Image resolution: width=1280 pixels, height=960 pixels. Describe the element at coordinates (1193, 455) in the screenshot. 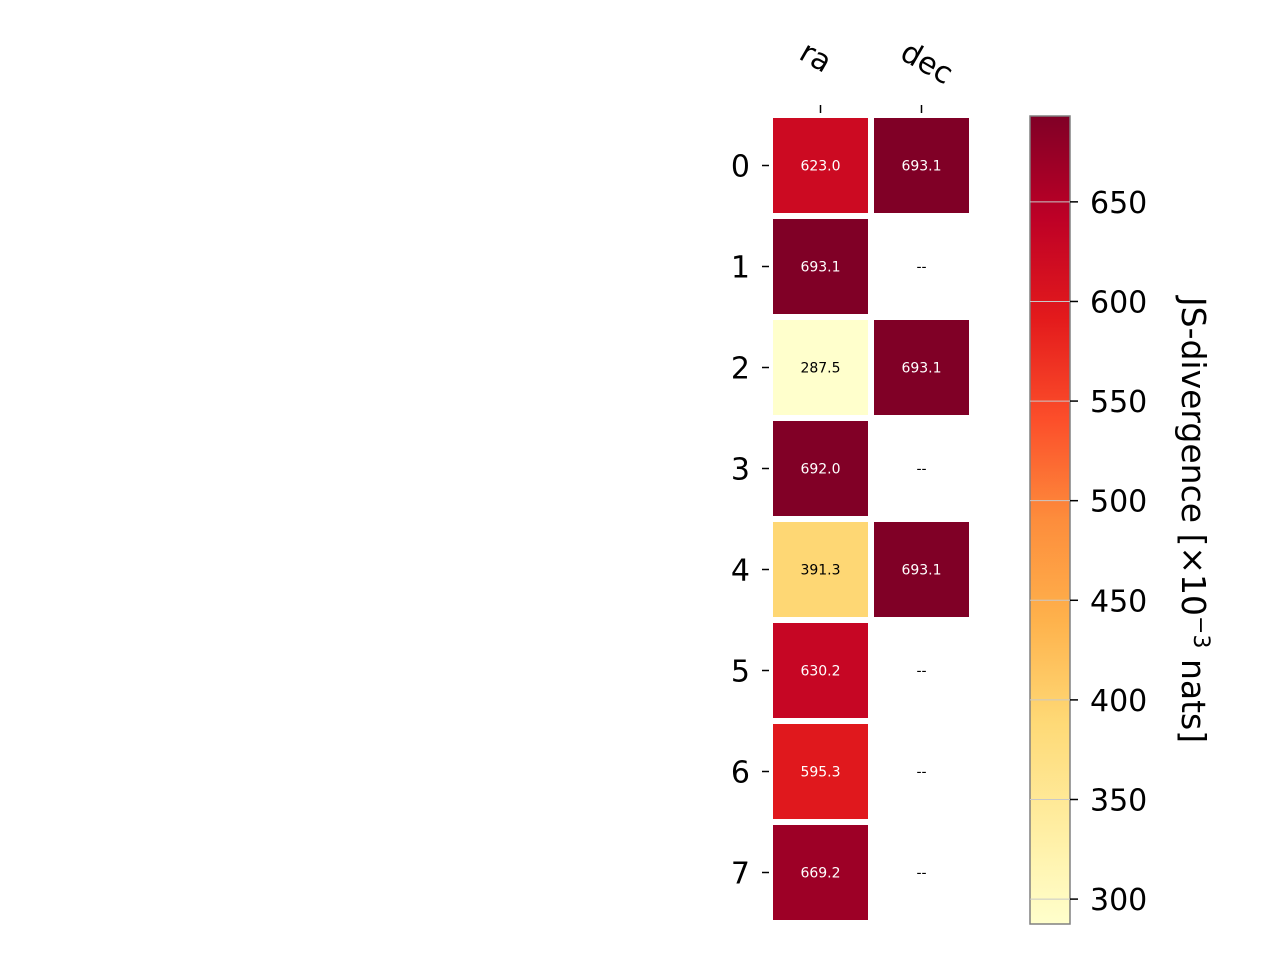

I see `colorbar-label-main: JS-divergence [×10` at that location.